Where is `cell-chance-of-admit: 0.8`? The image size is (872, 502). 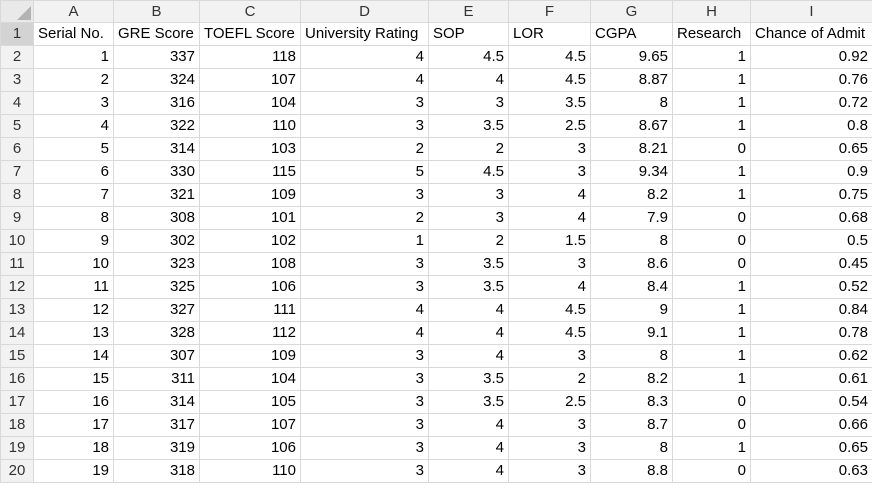 cell-chance-of-admit: 0.8 is located at coordinates (811, 126).